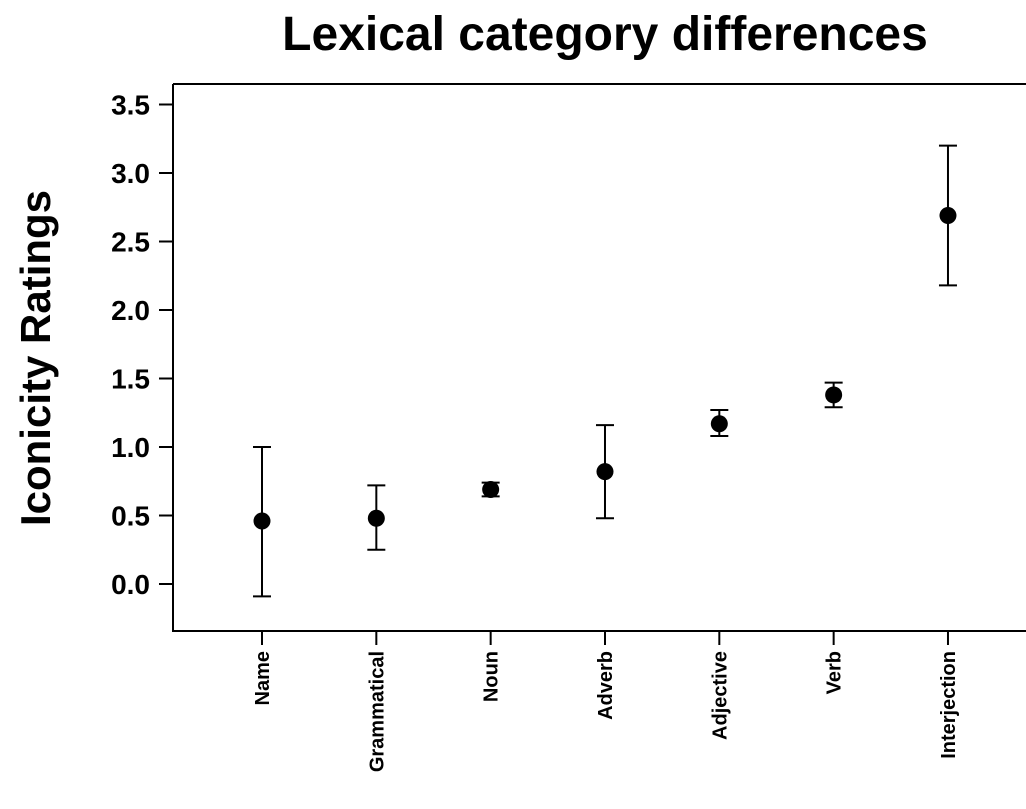 The width and height of the screenshot is (1026, 809). I want to click on y-axis-label: Iconicity Ratings, so click(35, 358).